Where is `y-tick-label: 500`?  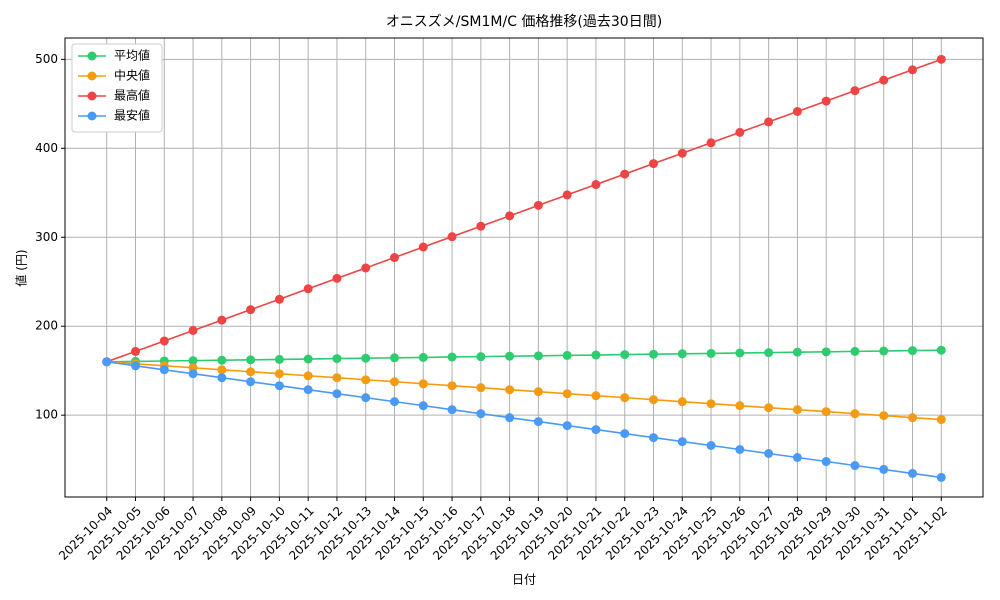 y-tick-label: 500 is located at coordinates (46, 59).